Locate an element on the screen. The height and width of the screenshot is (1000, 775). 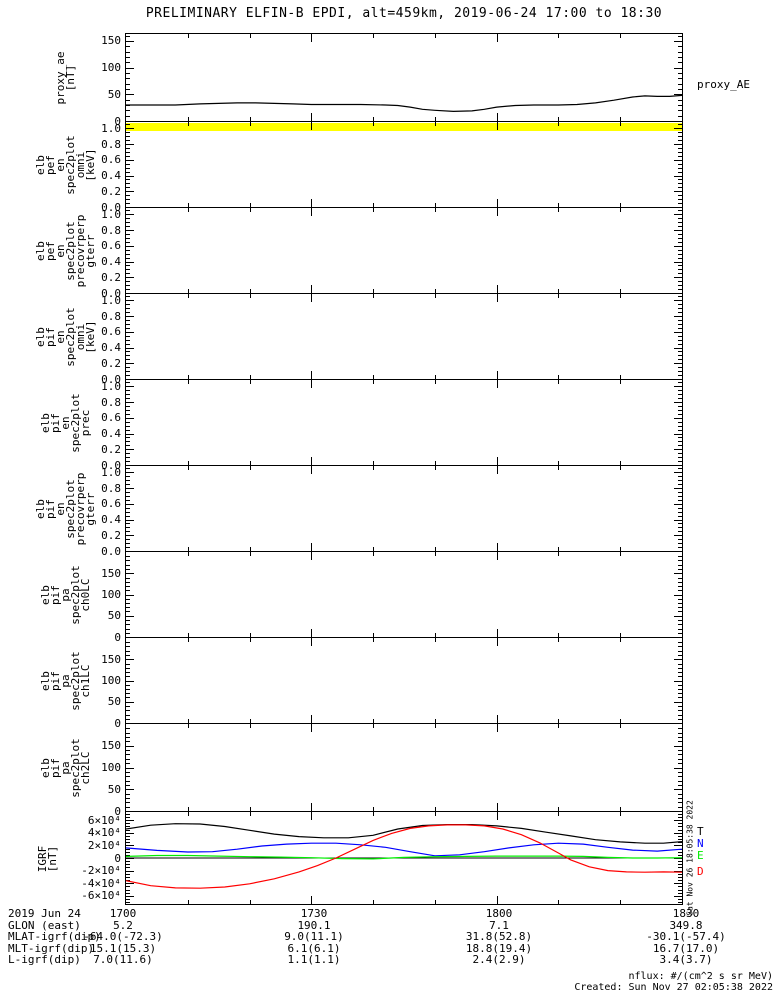
panel-elb-pif-pa-ch0LC-ytick: 100 is located at coordinates (111, 594).